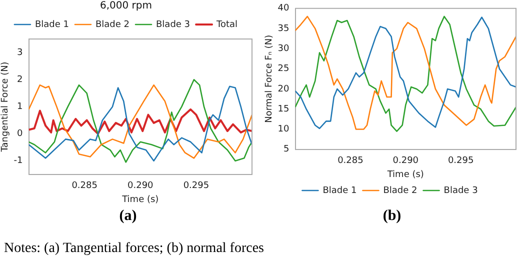  Describe the element at coordinates (227, 25) in the screenshot. I see `legend-label: Total` at that location.